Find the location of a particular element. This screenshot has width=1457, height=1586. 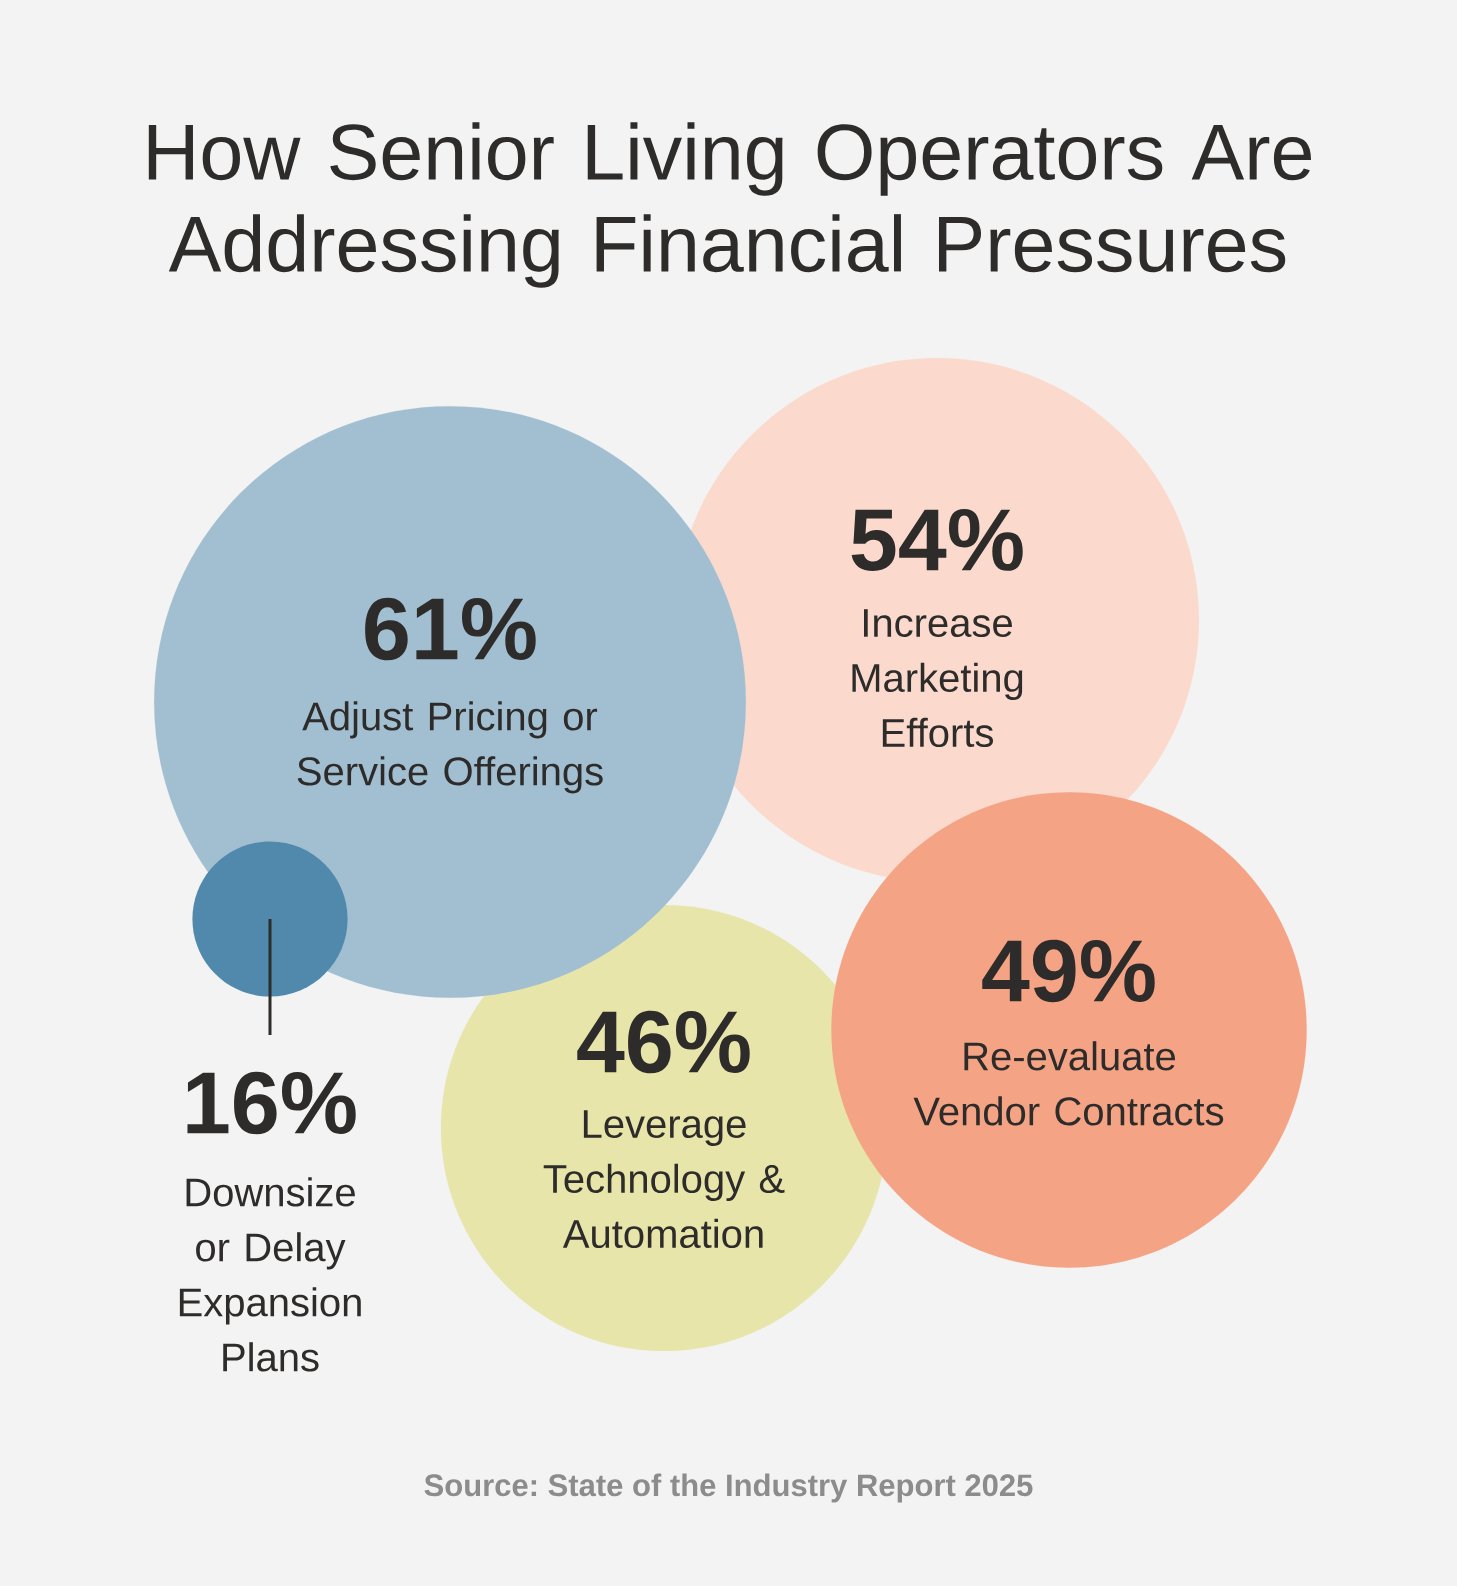

category-label: Re-evaluate Vendor Contracts is located at coordinates (1068, 1083).